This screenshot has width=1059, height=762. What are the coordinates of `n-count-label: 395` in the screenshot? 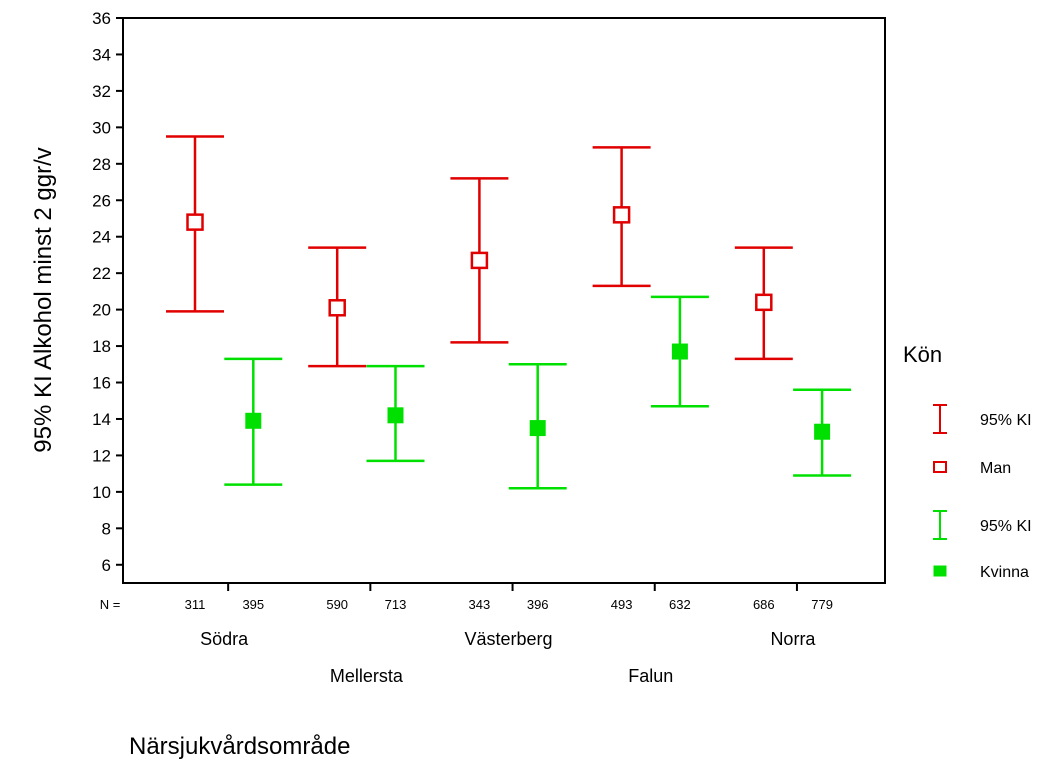 It's located at (253, 604).